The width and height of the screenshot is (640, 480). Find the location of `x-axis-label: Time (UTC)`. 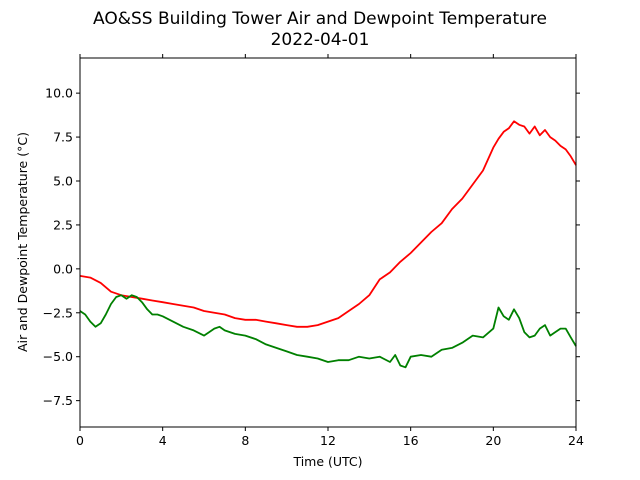

x-axis-label: Time (UTC) is located at coordinates (327, 461).